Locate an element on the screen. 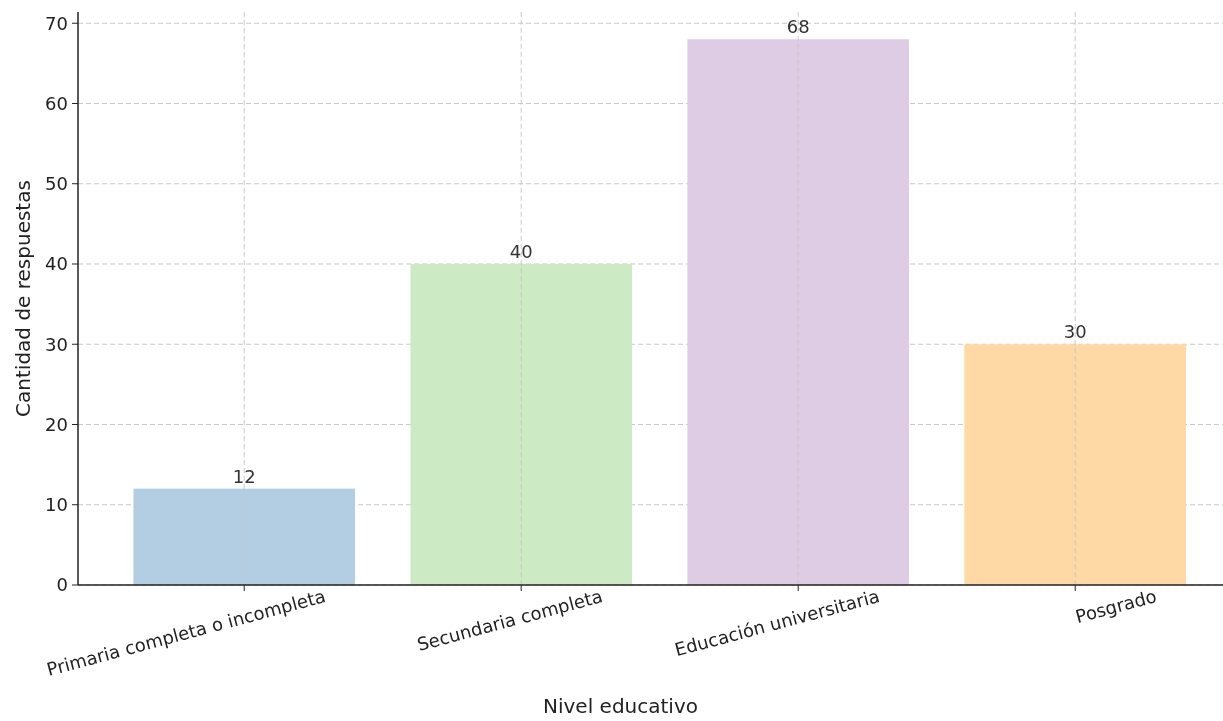 The width and height of the screenshot is (1223, 721). y-tick-label: 10 is located at coordinates (56, 505).